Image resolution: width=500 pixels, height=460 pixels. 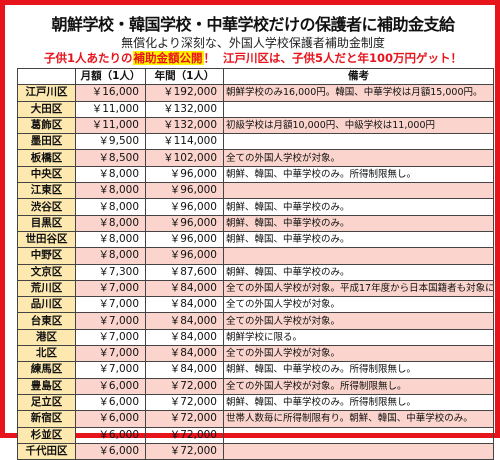 I want to click on ward-cell: 品川区, so click(x=46, y=305).